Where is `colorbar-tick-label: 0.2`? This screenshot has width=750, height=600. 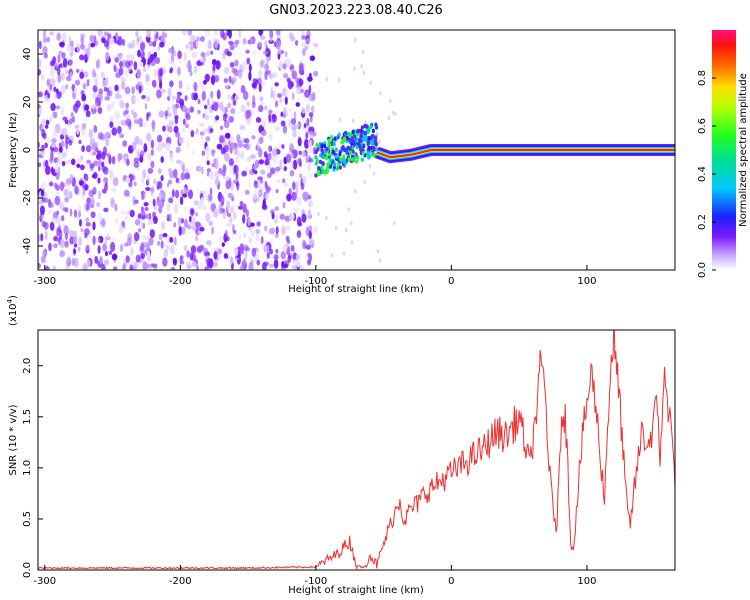 colorbar-tick-label: 0.2 is located at coordinates (702, 222).